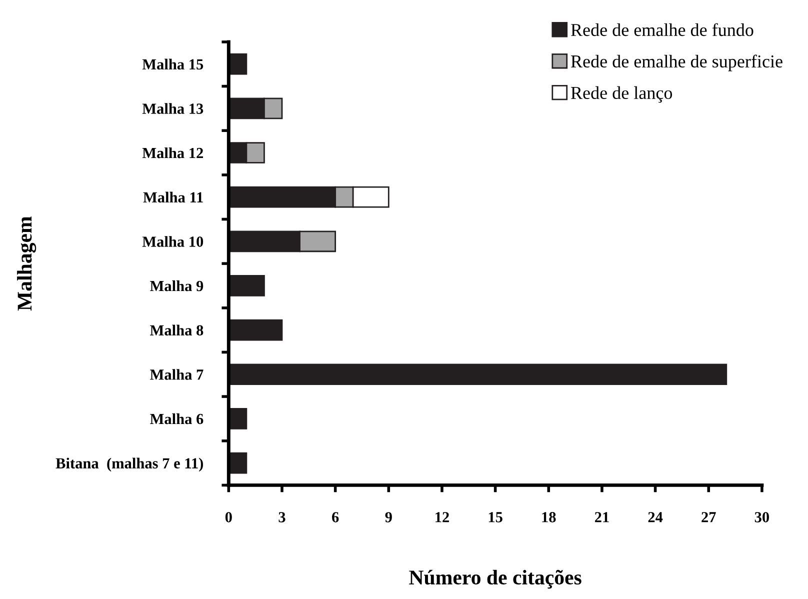 This screenshot has width=808, height=599. Describe the element at coordinates (173, 64) in the screenshot. I see `y-tick-label: Malha 15` at that location.